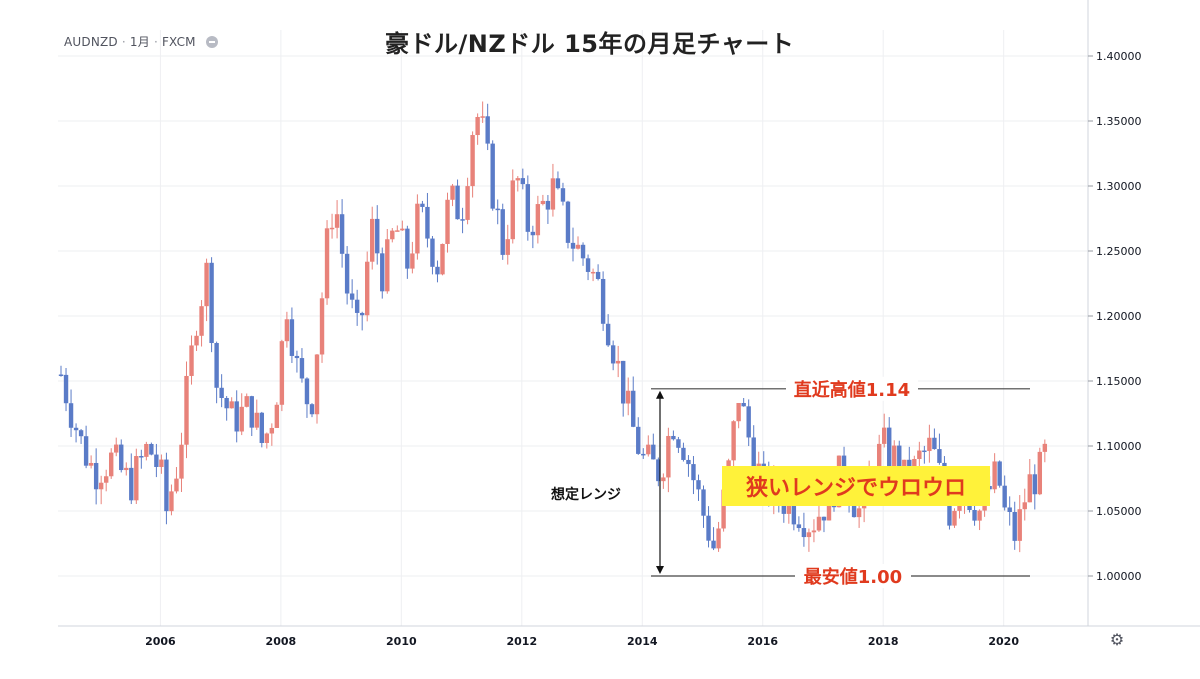  Describe the element at coordinates (141, 41) in the screenshot. I see `symbol-legend: AUDNZD · 1月 · FXCM` at that location.